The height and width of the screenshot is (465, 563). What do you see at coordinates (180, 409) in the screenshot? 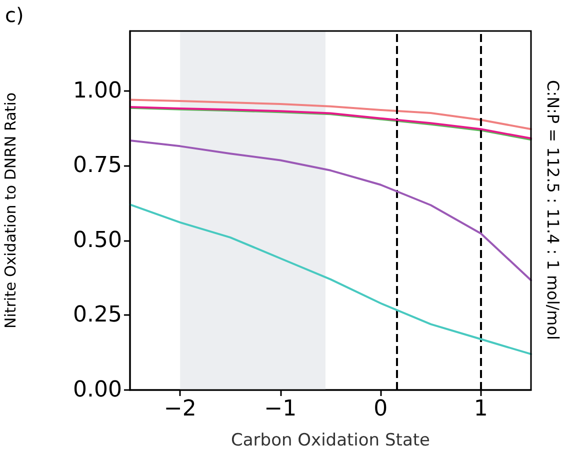
I see `x-tick-label: −2` at bounding box center [180, 409].